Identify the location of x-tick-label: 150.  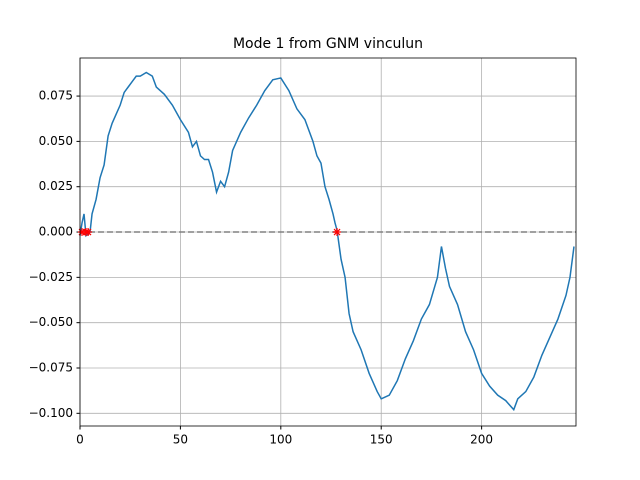
(381, 440).